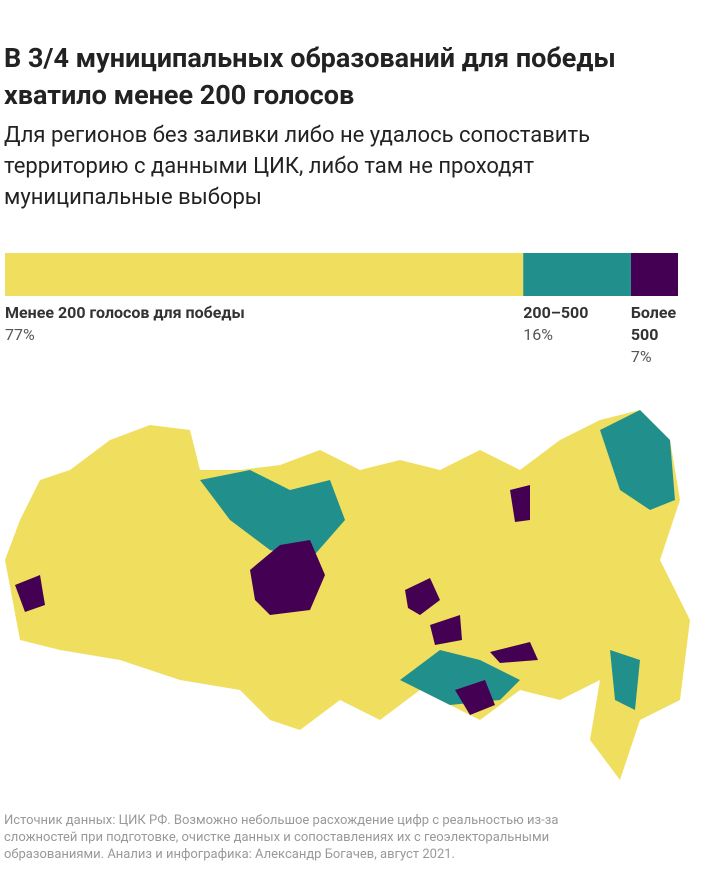 This screenshot has height=888, width=711. I want to click on stacked-bar, so click(341, 274).